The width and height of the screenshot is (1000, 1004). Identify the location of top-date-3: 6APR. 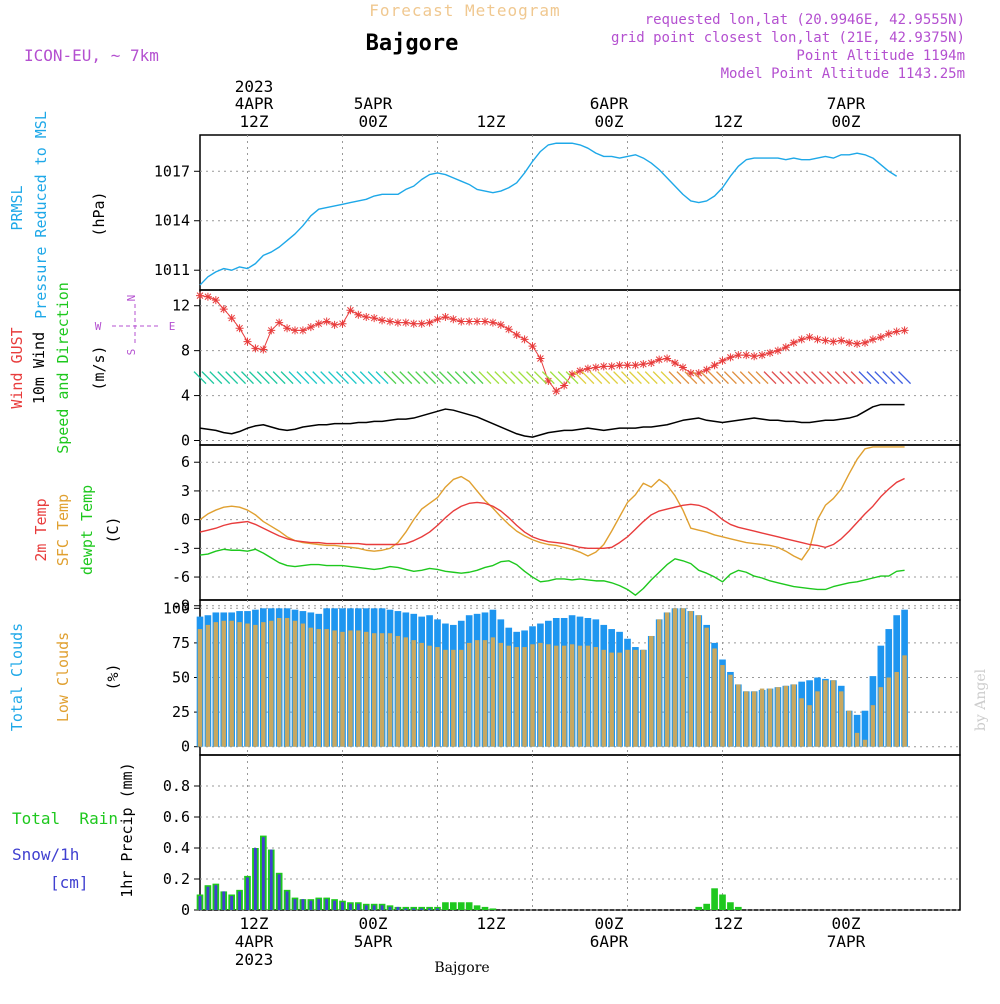
(609, 103).